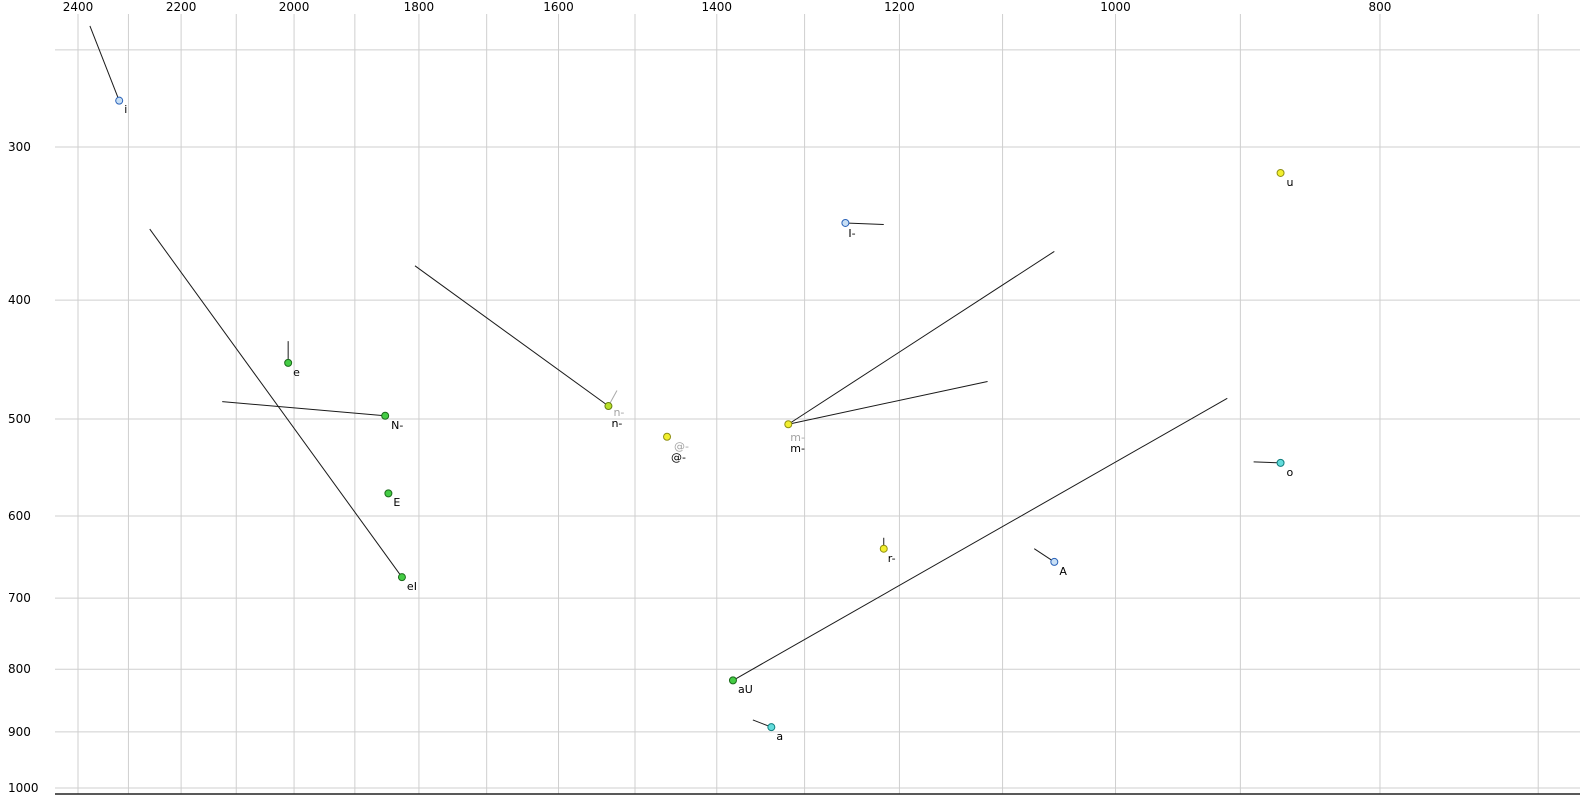 Image resolution: width=1580 pixels, height=800 pixels. Describe the element at coordinates (732, 680) in the screenshot. I see `data-point-aU` at that location.